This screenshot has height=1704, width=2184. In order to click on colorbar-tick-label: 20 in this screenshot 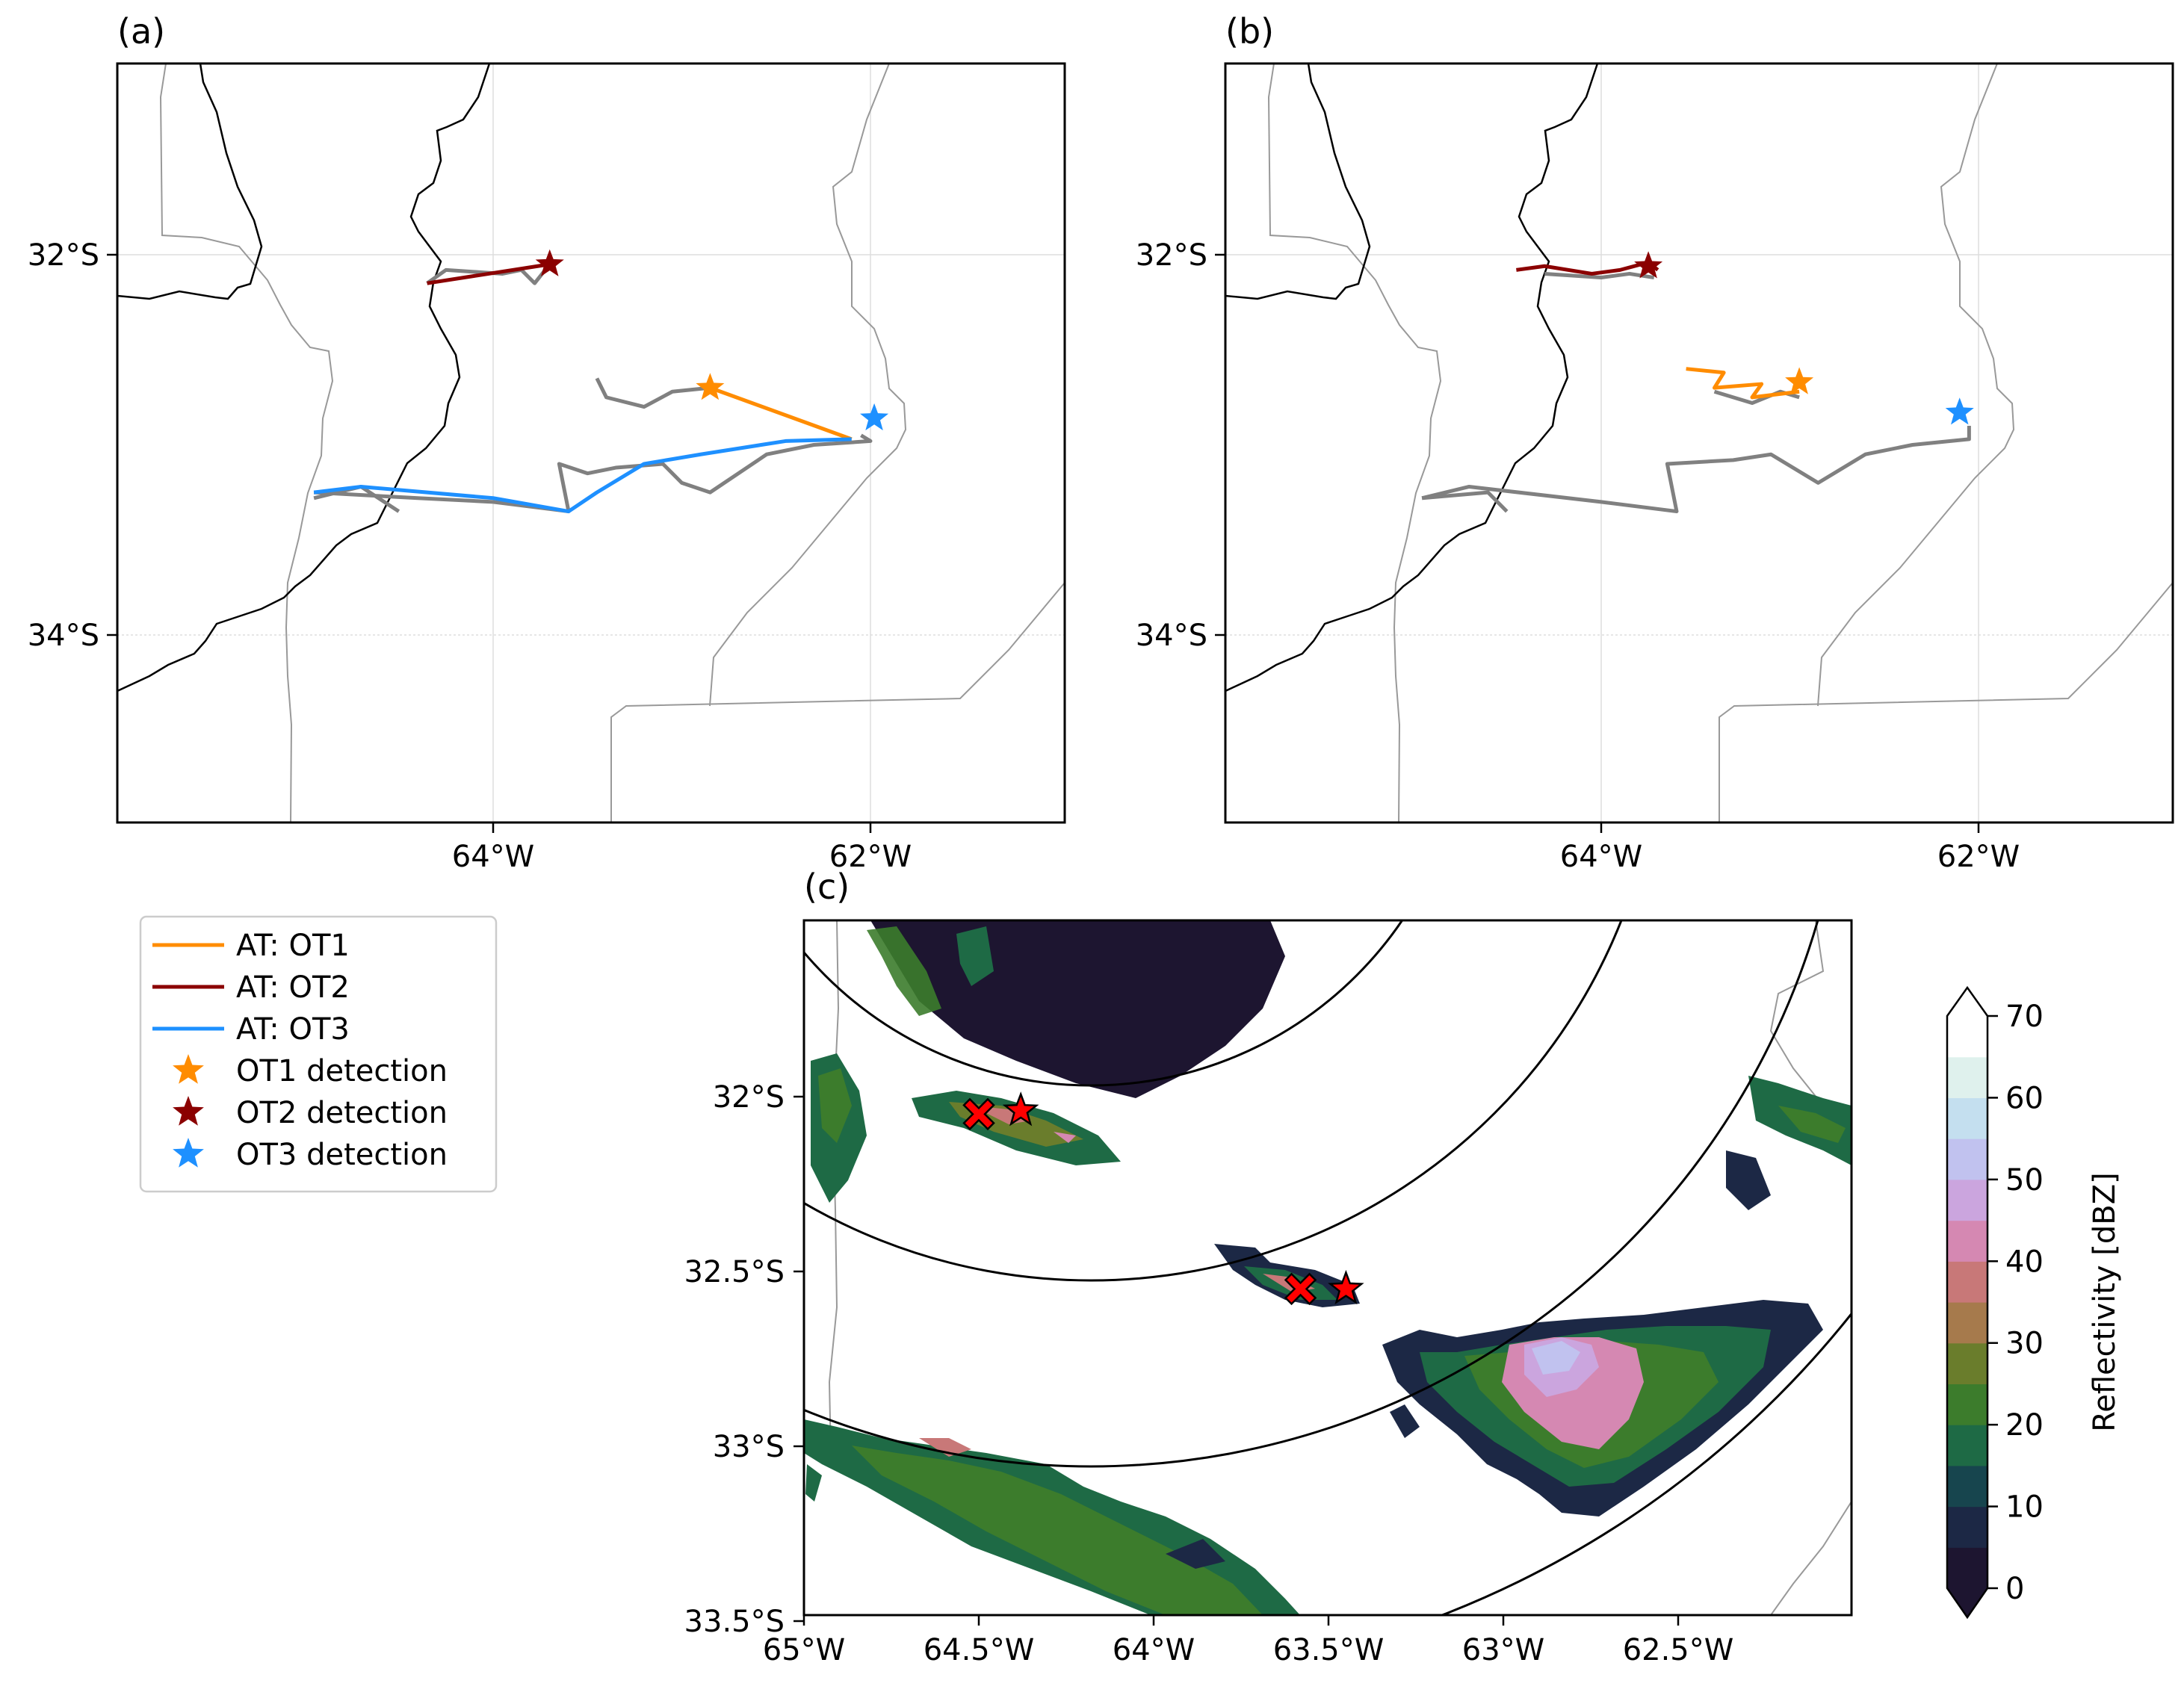, I will do `click(2024, 1425)`.